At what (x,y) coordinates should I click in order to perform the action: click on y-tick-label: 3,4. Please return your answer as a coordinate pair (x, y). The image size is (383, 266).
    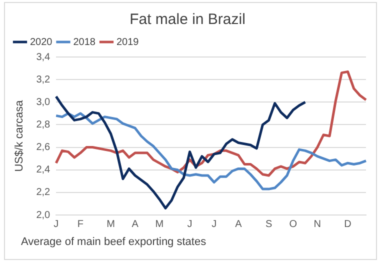
    Looking at the image, I should click on (43, 57).